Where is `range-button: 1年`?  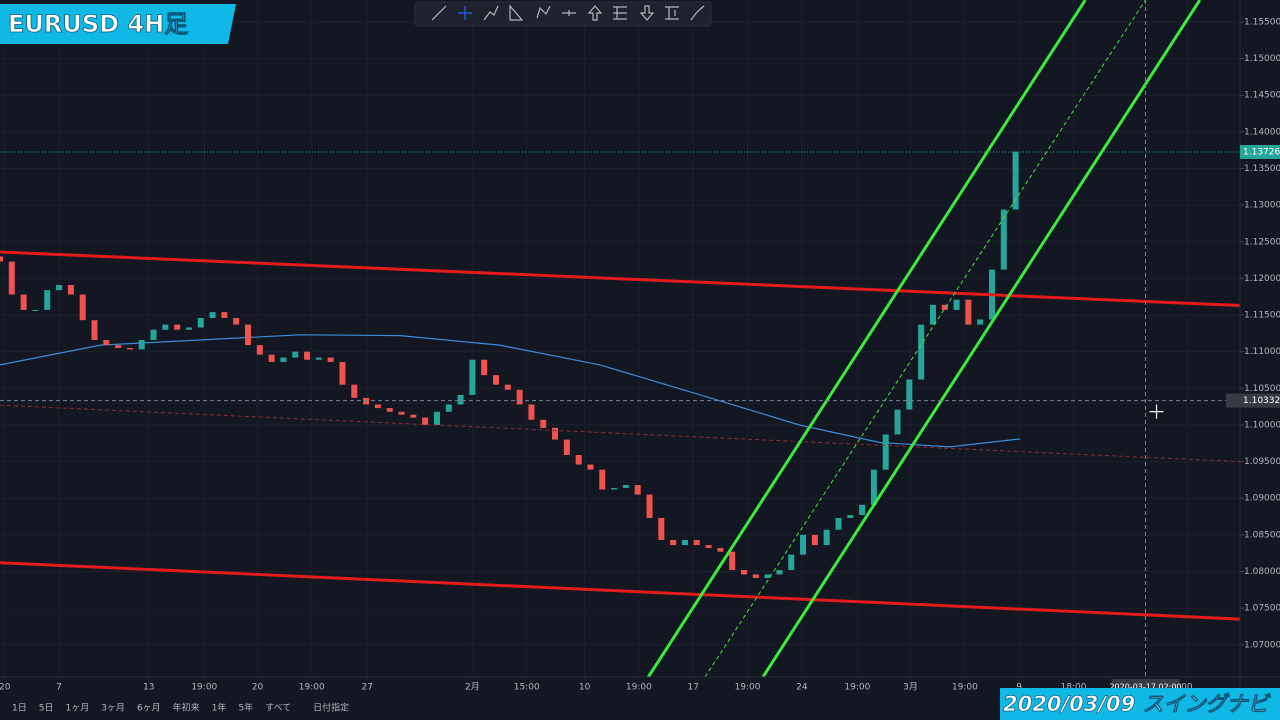
range-button: 1年 is located at coordinates (219, 708).